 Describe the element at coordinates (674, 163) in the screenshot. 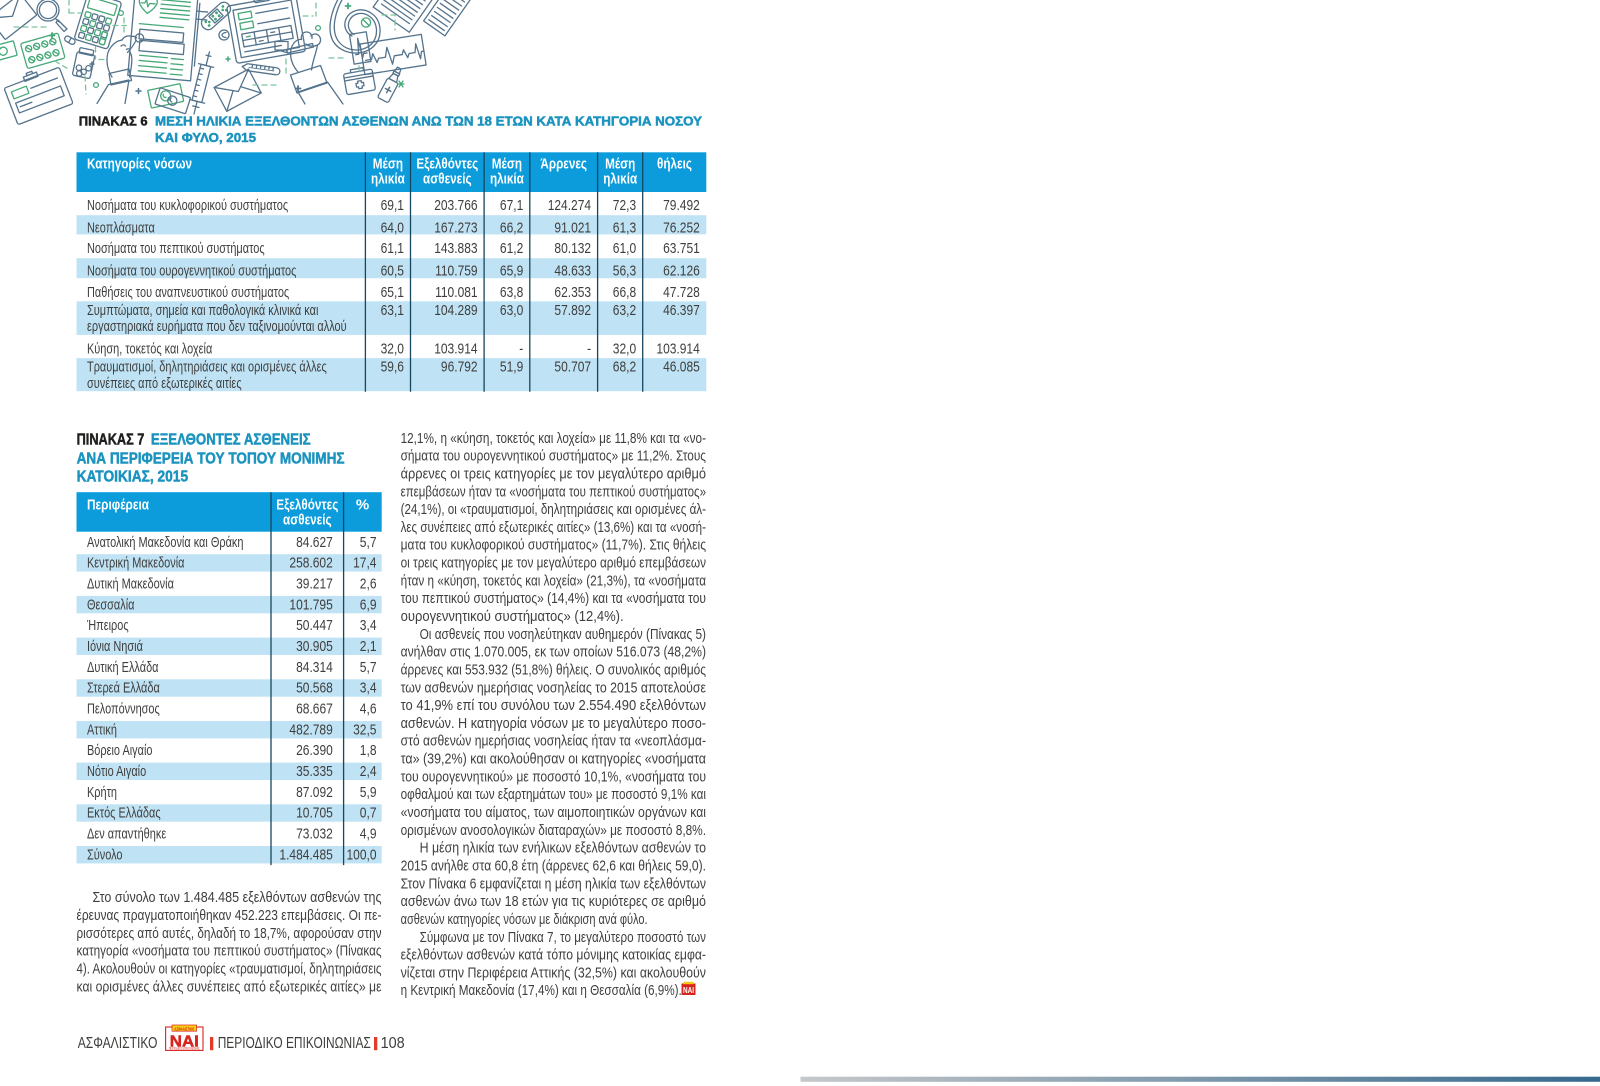

I see `svg-text: θήλεις` at that location.